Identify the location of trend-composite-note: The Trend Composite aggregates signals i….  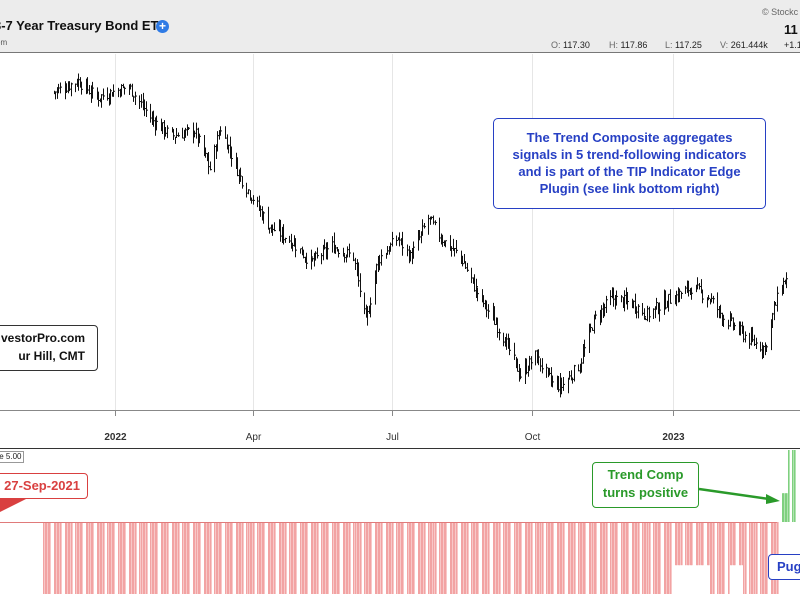
(629, 163).